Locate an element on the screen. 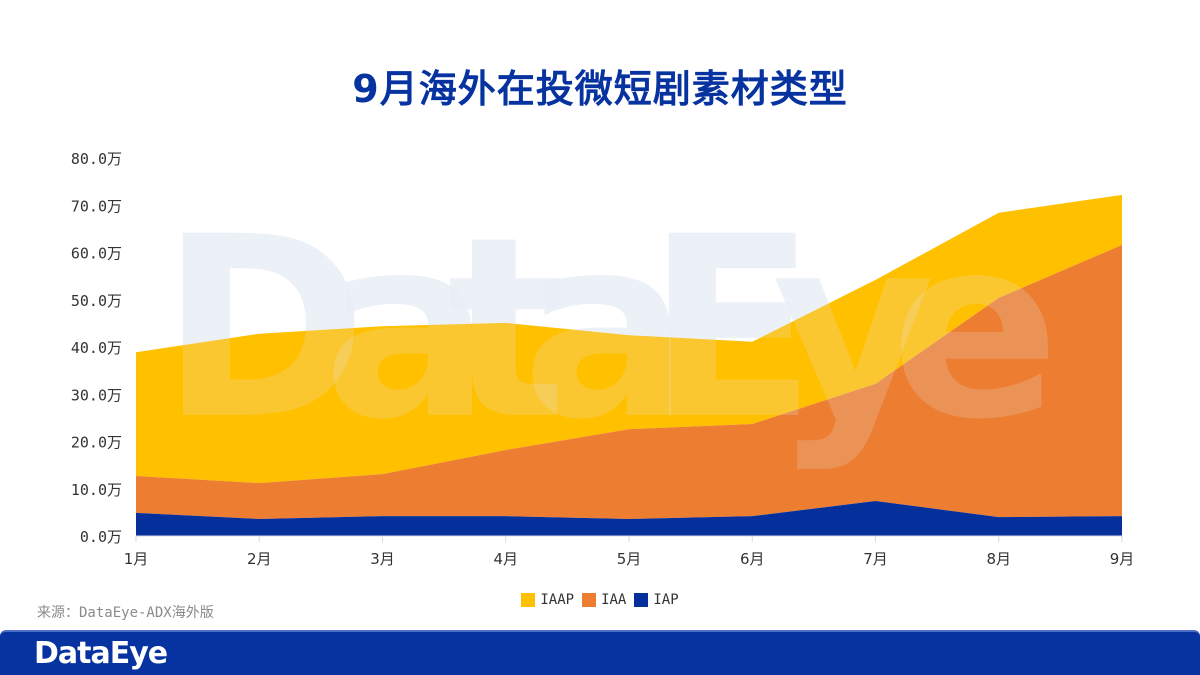 The height and width of the screenshot is (675, 1200). legend-label: IAP is located at coordinates (666, 600).